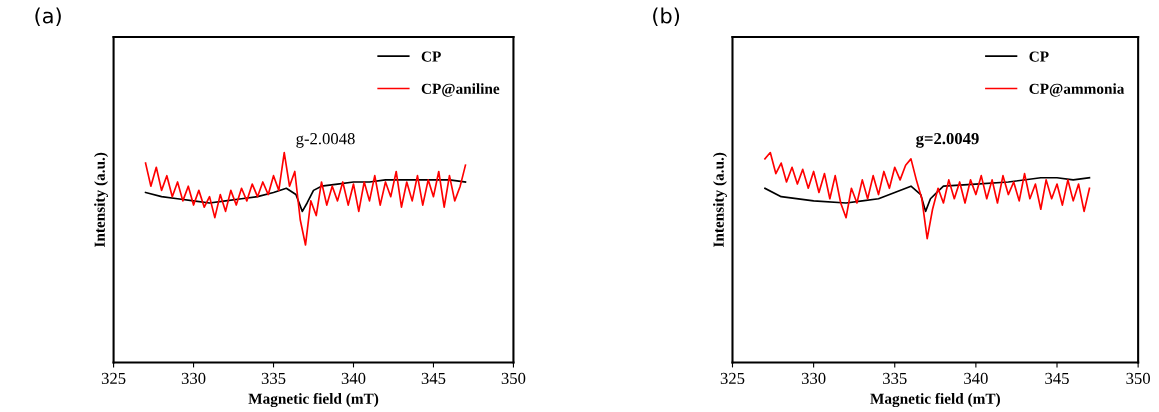  Describe the element at coordinates (947, 140) in the screenshot. I see `text: g=2.0049` at that location.